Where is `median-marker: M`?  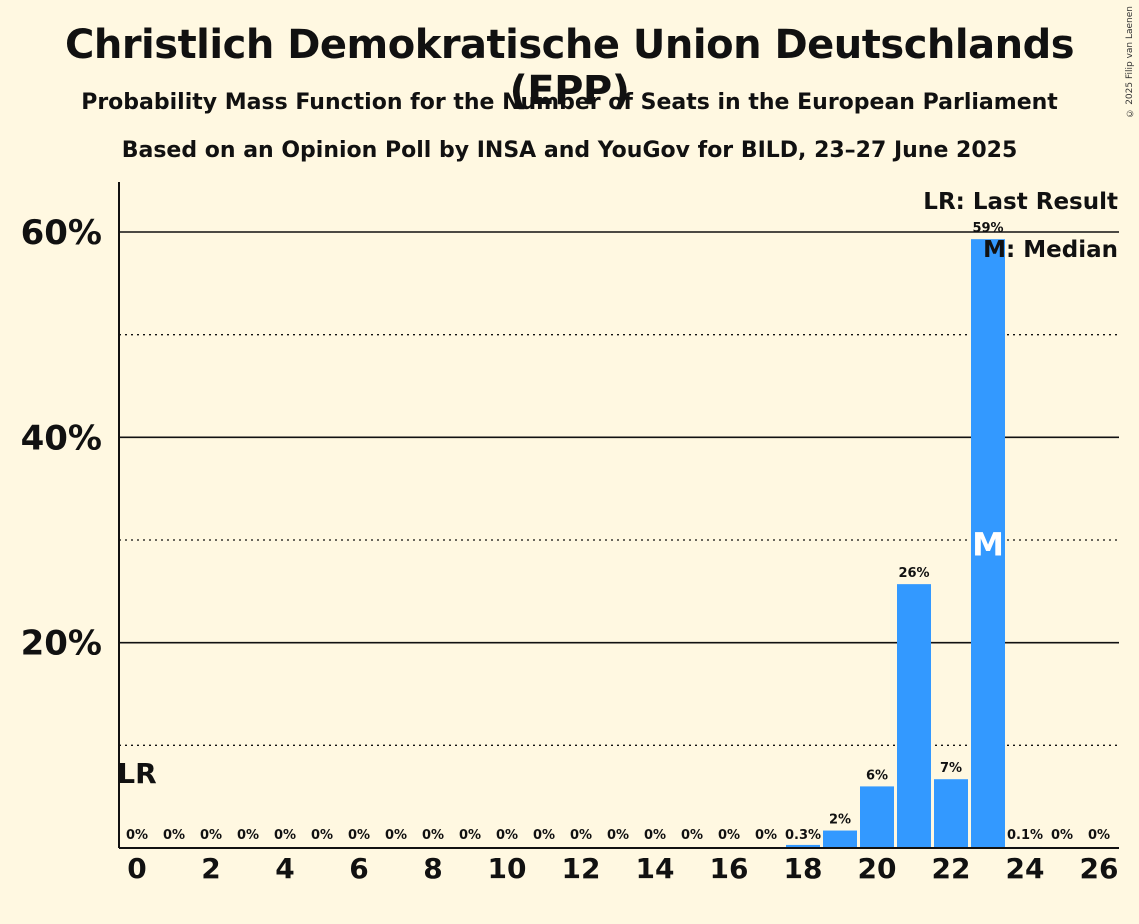
median-marker: M is located at coordinates (988, 545).